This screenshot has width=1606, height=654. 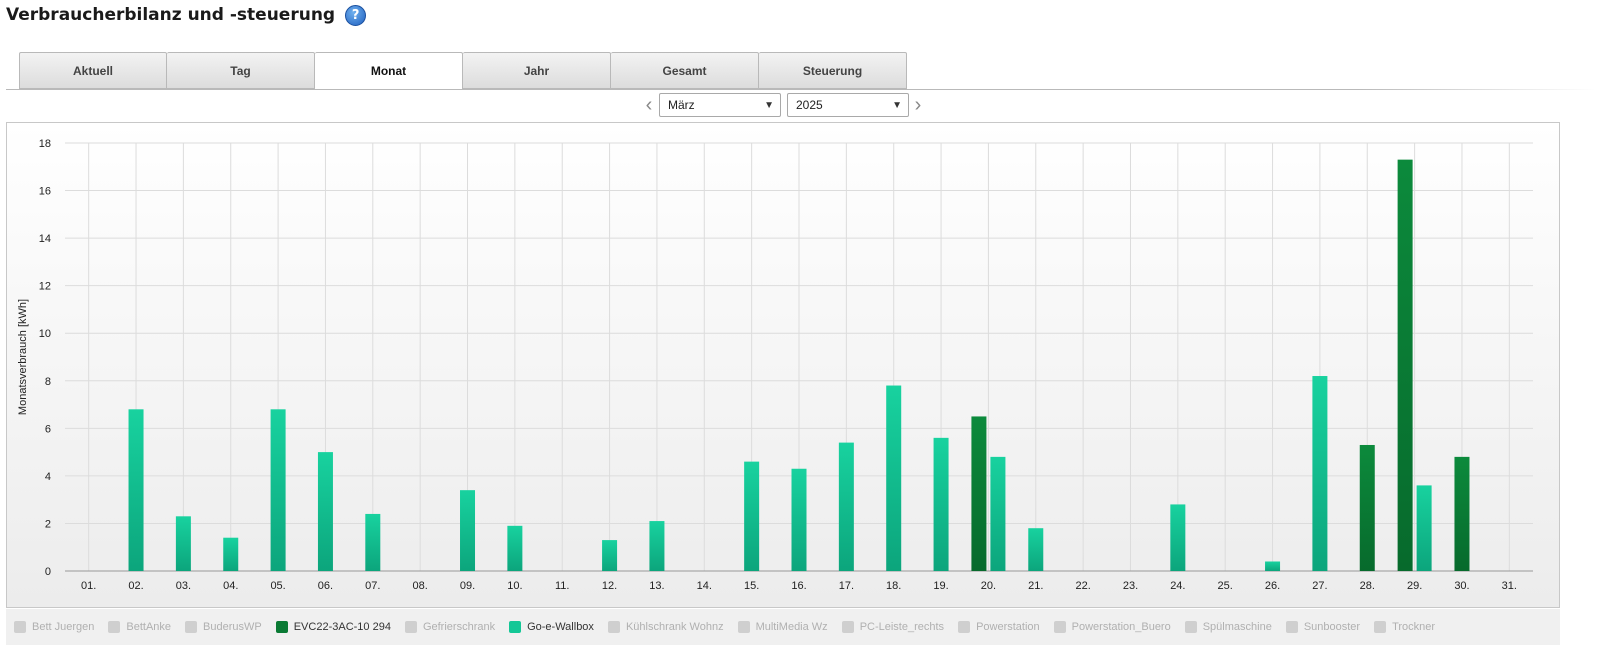 I want to click on legend-item: Trockner, so click(x=1404, y=627).